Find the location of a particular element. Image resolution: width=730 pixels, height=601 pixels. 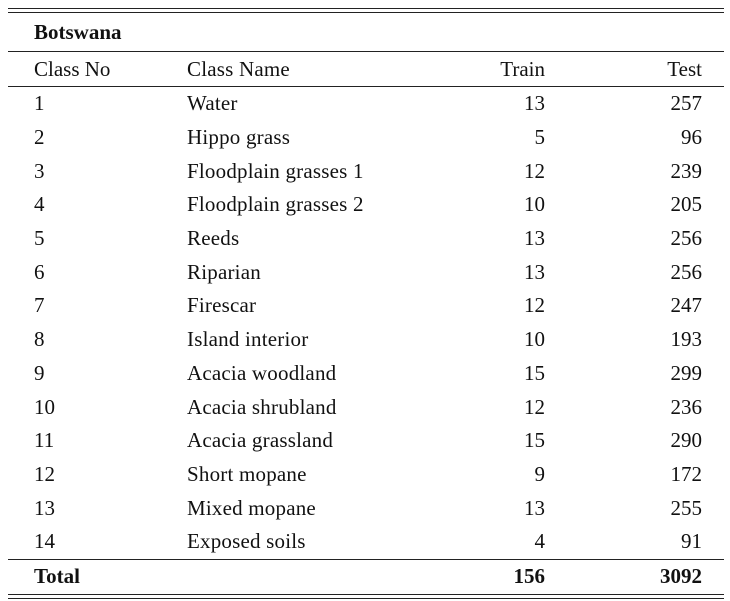

table-row: 7 Firescar 12 247 is located at coordinates (366, 306).